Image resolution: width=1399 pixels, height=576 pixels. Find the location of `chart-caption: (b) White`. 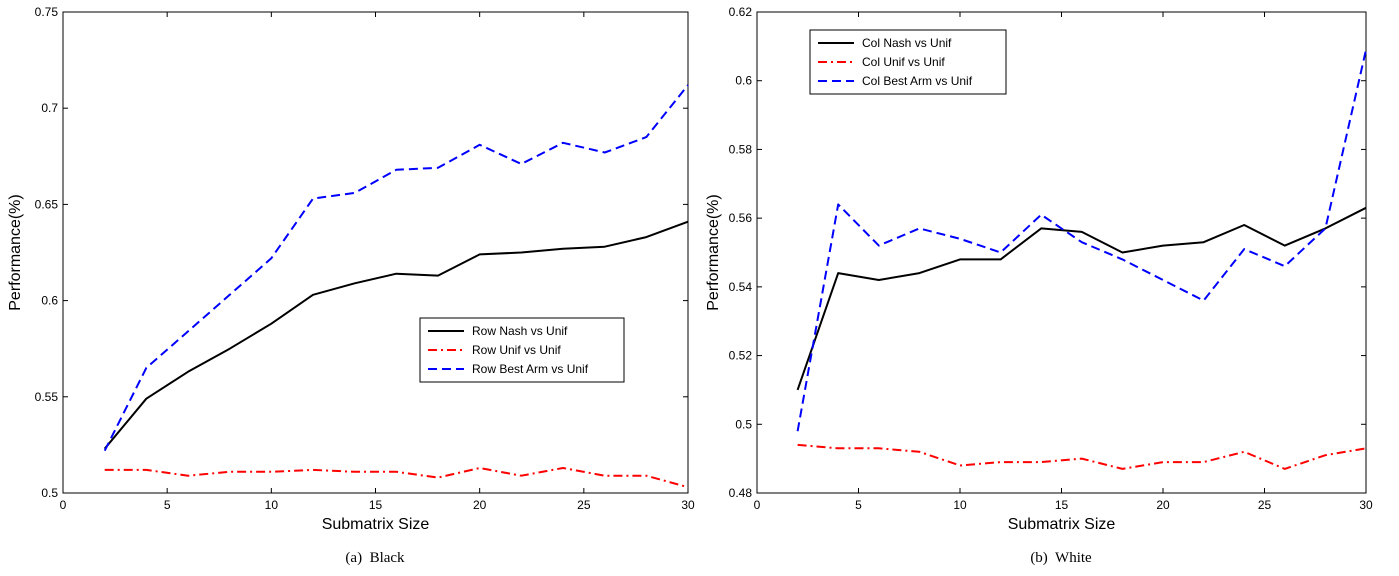

chart-caption: (b) White is located at coordinates (1061, 558).